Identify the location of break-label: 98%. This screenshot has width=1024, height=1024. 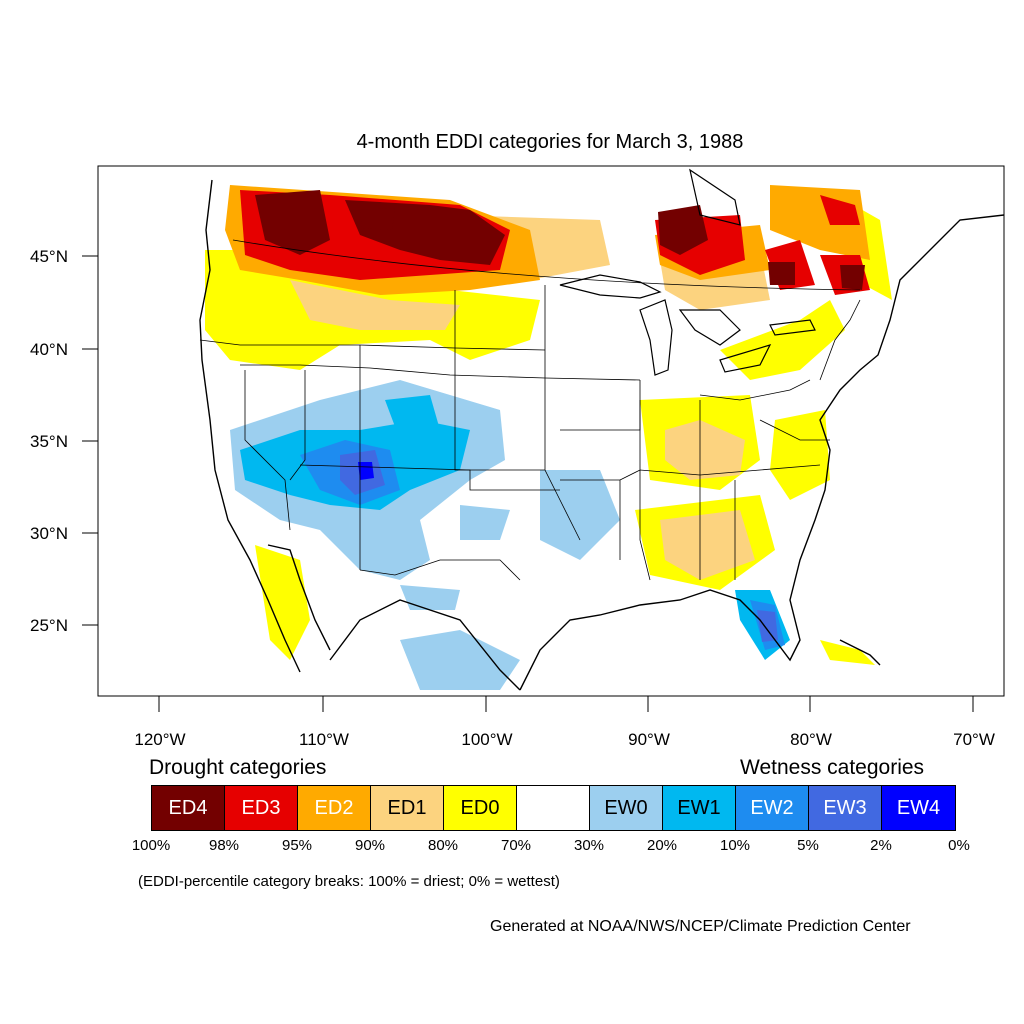
(224, 845).